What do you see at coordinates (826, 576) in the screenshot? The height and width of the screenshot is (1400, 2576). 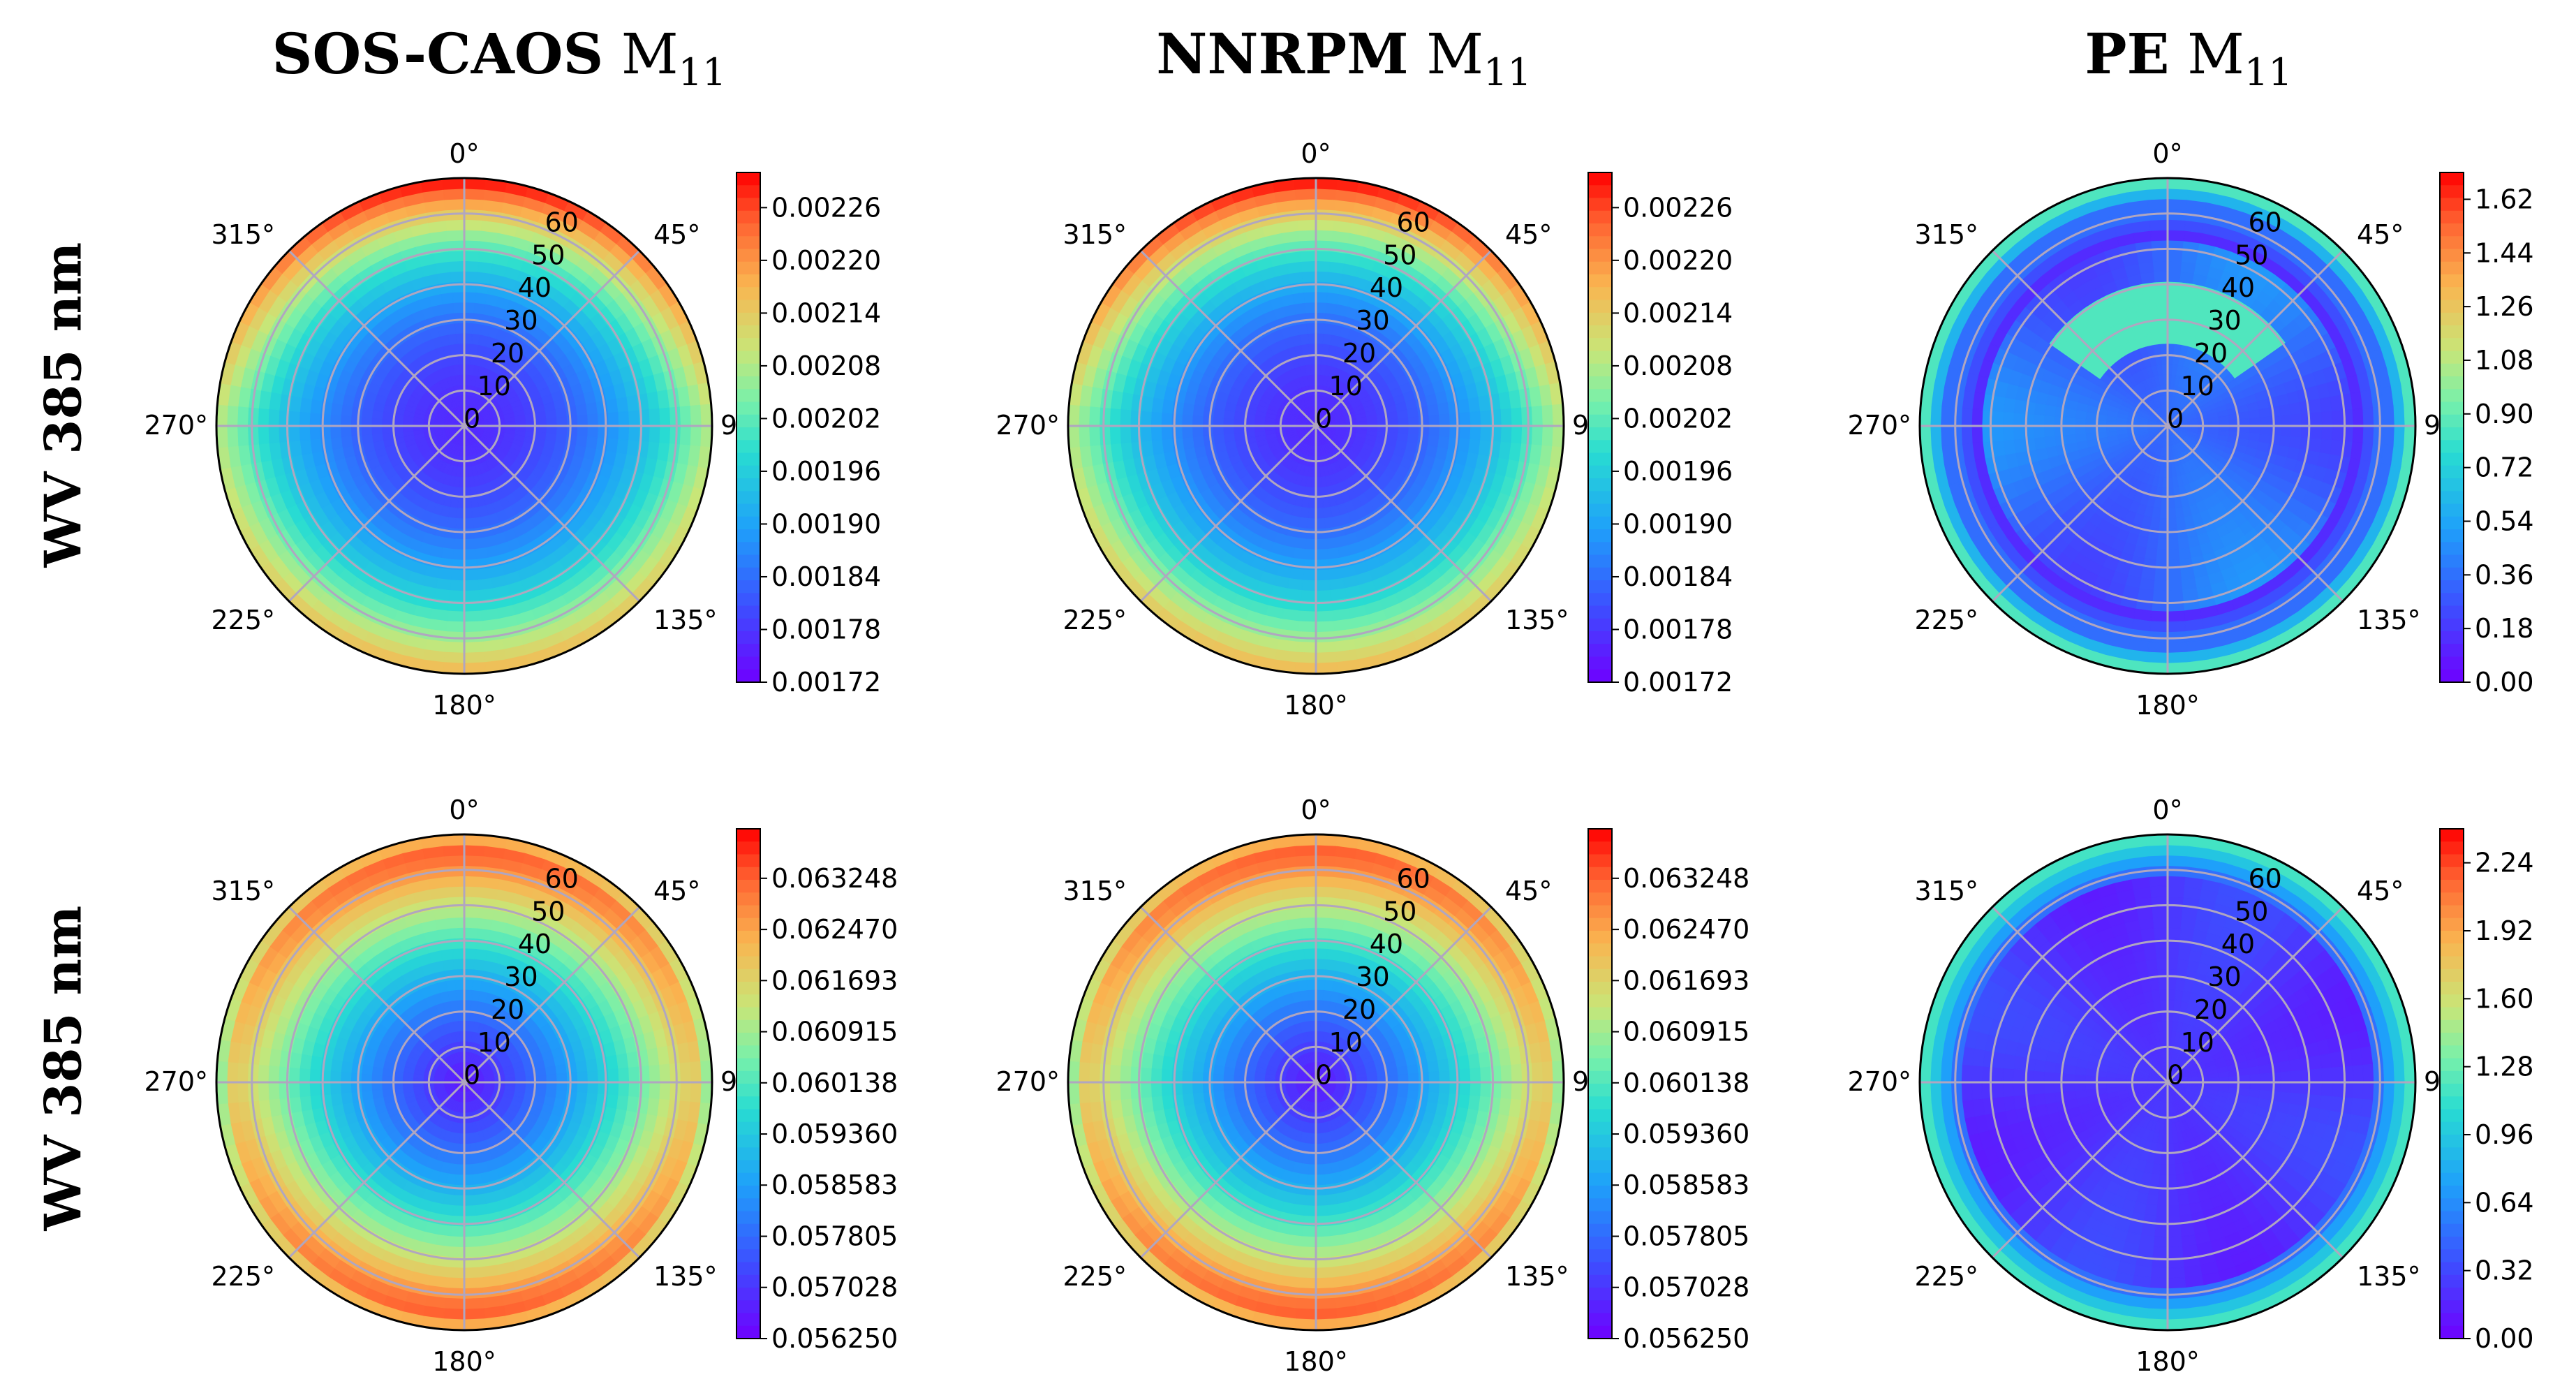 I see `colorbar-tick-label: 0.00184` at bounding box center [826, 576].